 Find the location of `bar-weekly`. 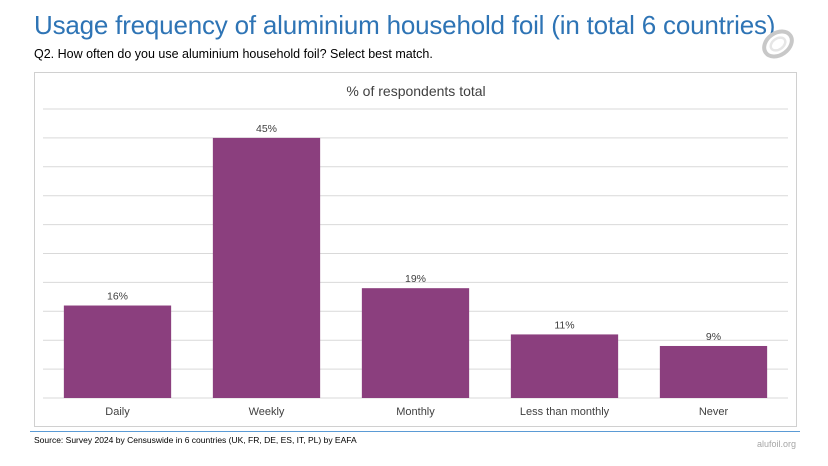

bar-weekly is located at coordinates (266, 267).